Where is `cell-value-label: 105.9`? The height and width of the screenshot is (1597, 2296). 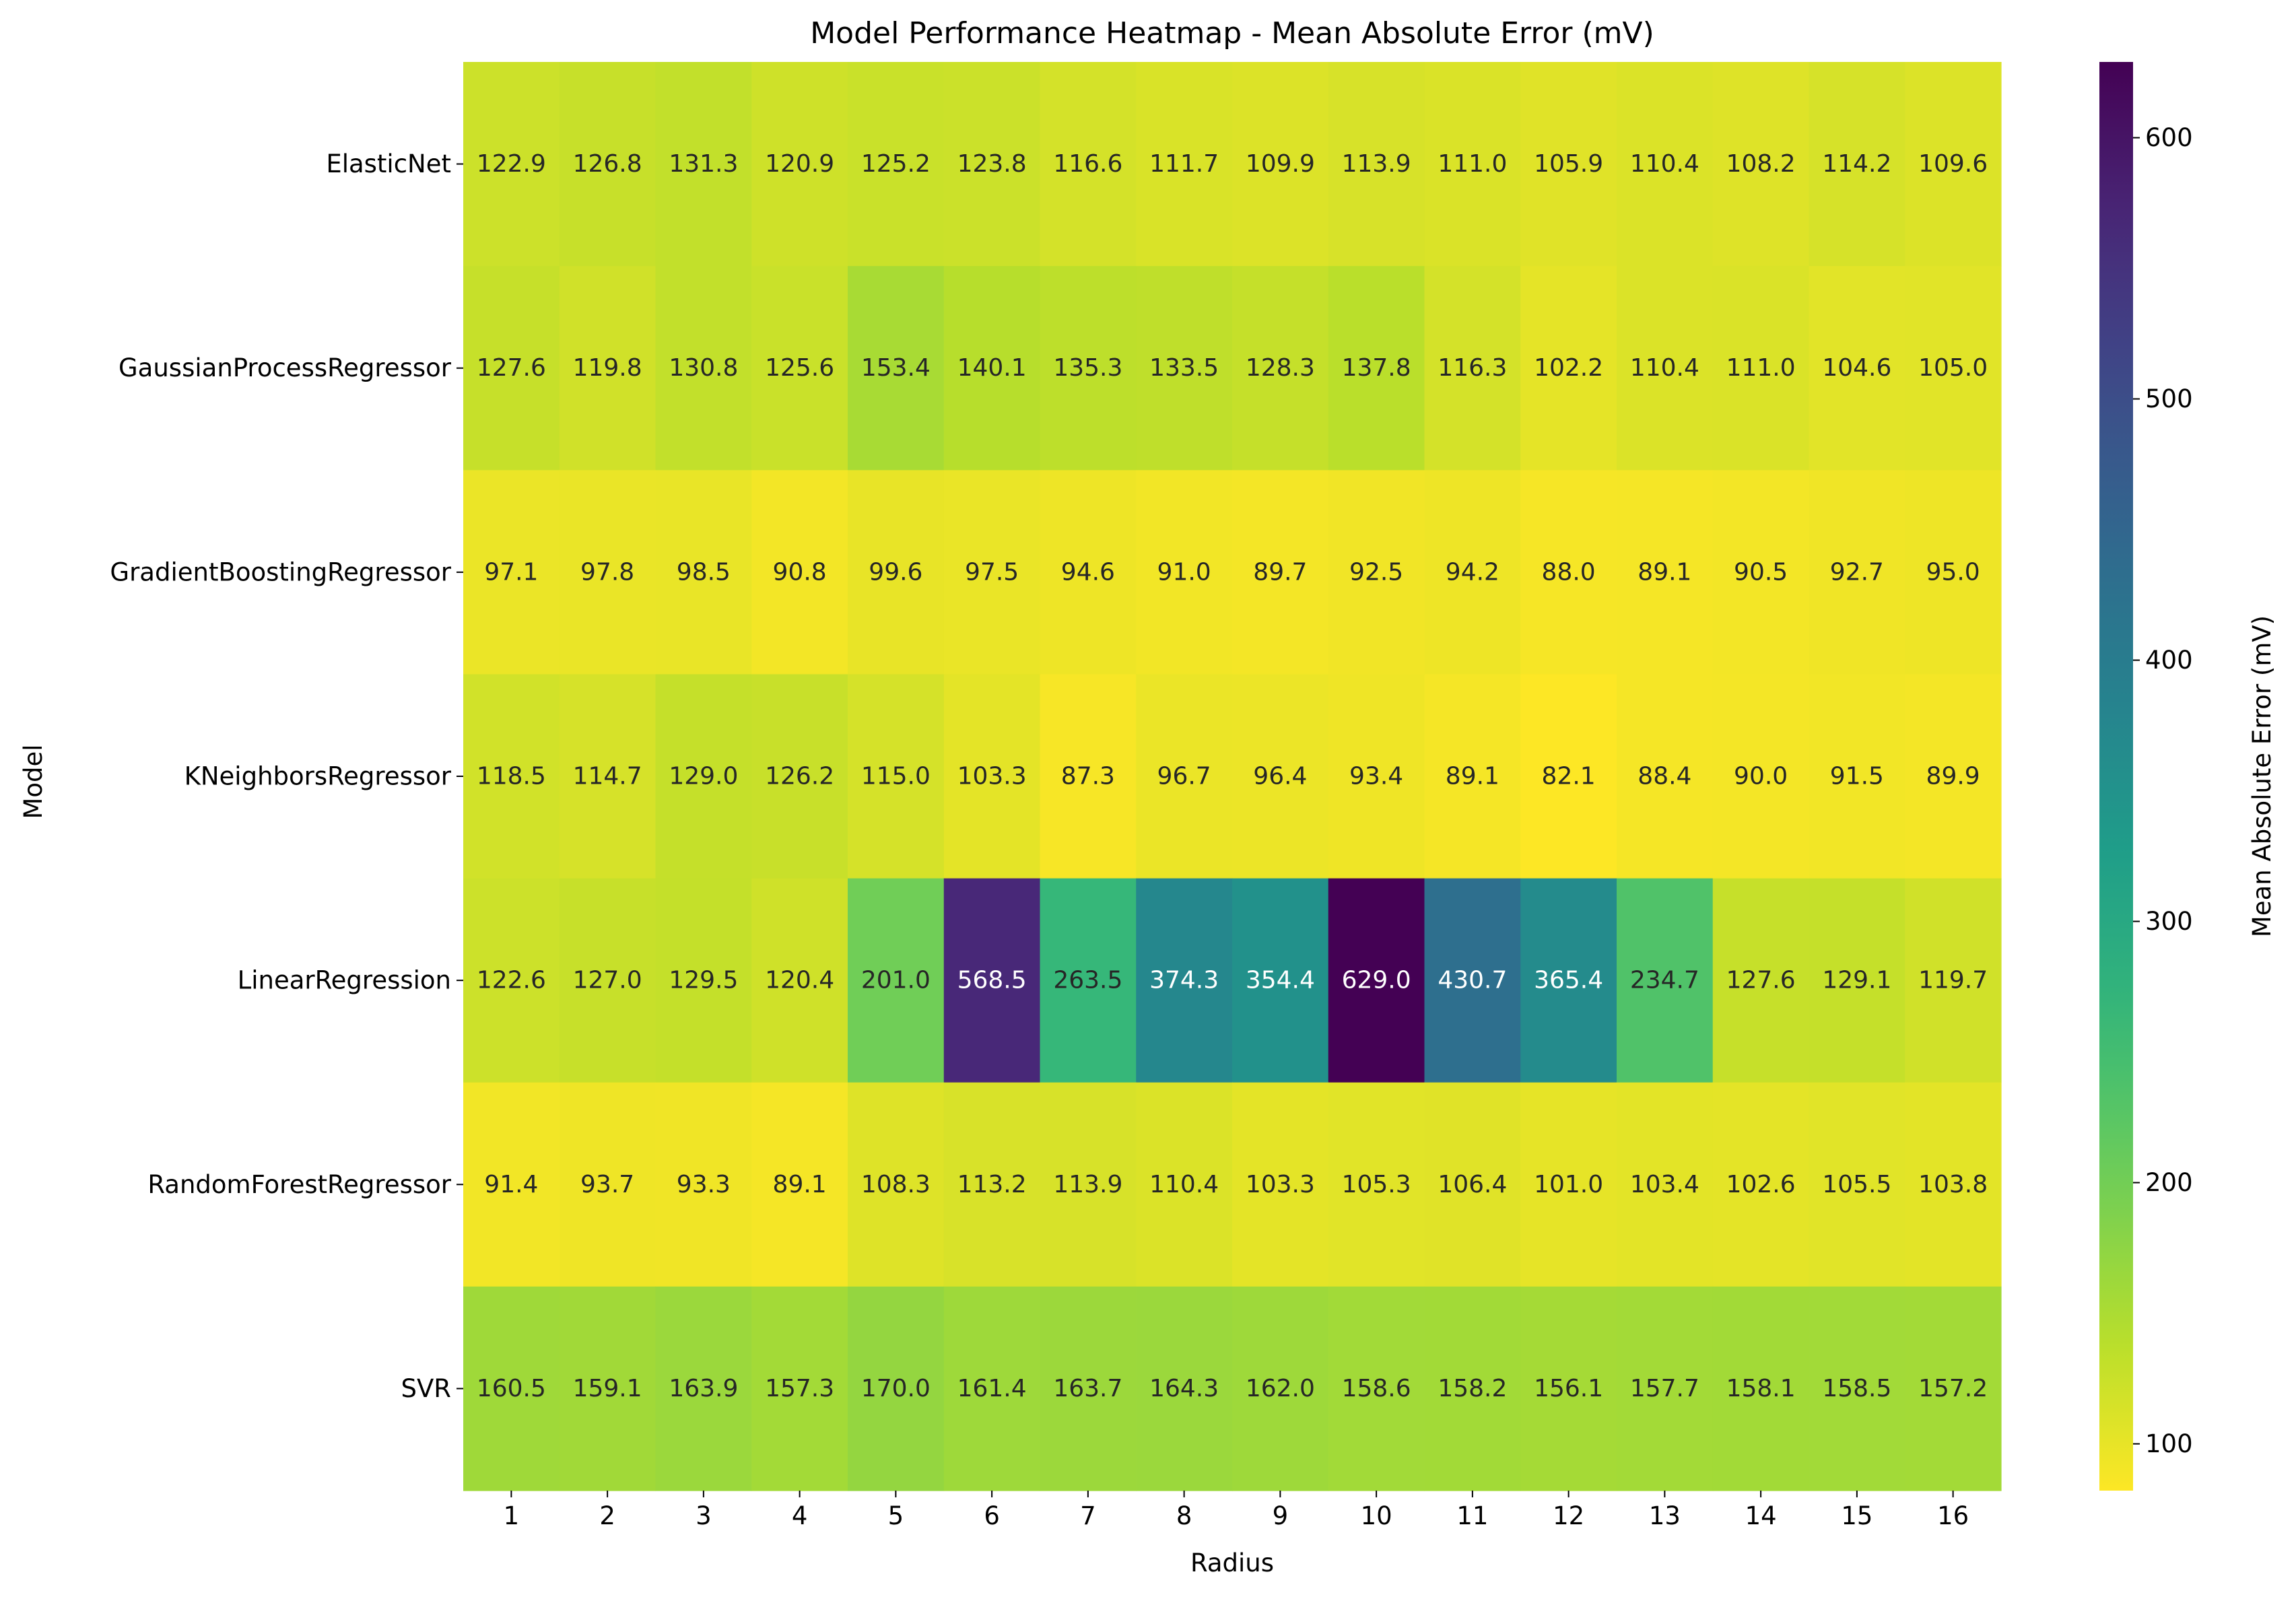 cell-value-label: 105.9 is located at coordinates (1568, 164).